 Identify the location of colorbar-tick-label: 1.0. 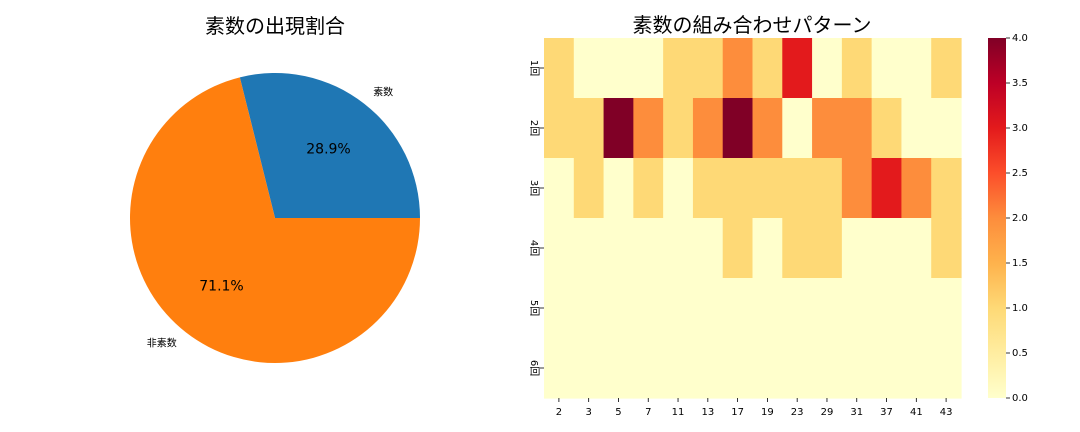
(1020, 308).